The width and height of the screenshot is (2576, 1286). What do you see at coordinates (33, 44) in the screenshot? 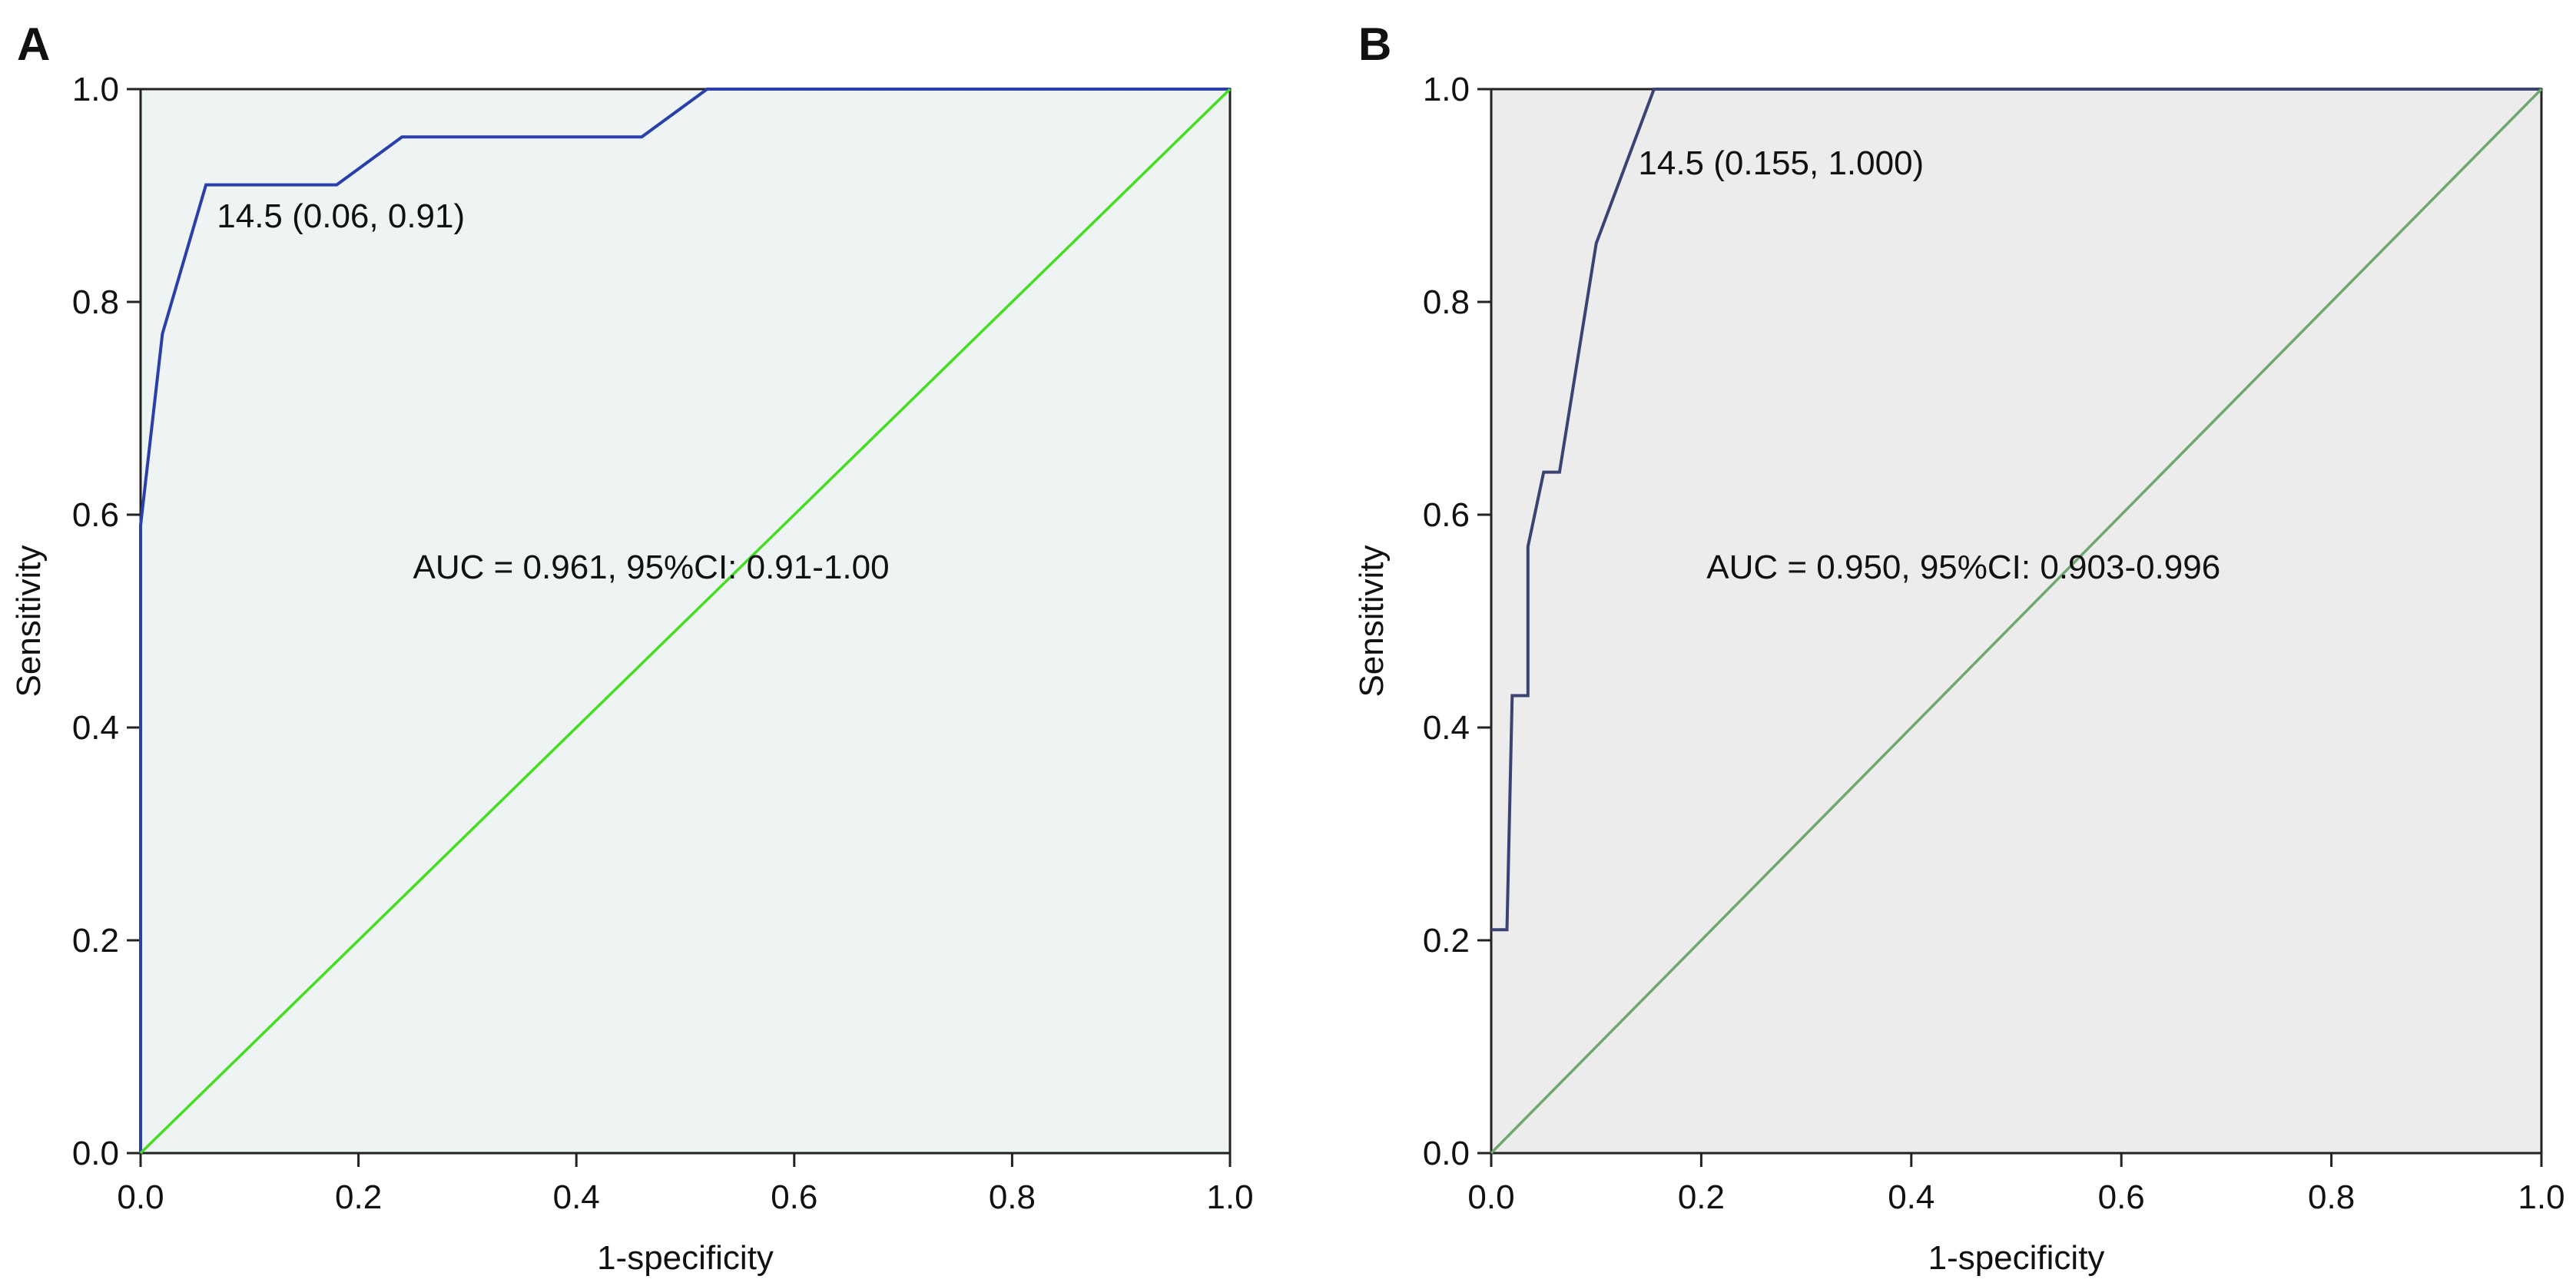
I see `panel-label: A` at bounding box center [33, 44].